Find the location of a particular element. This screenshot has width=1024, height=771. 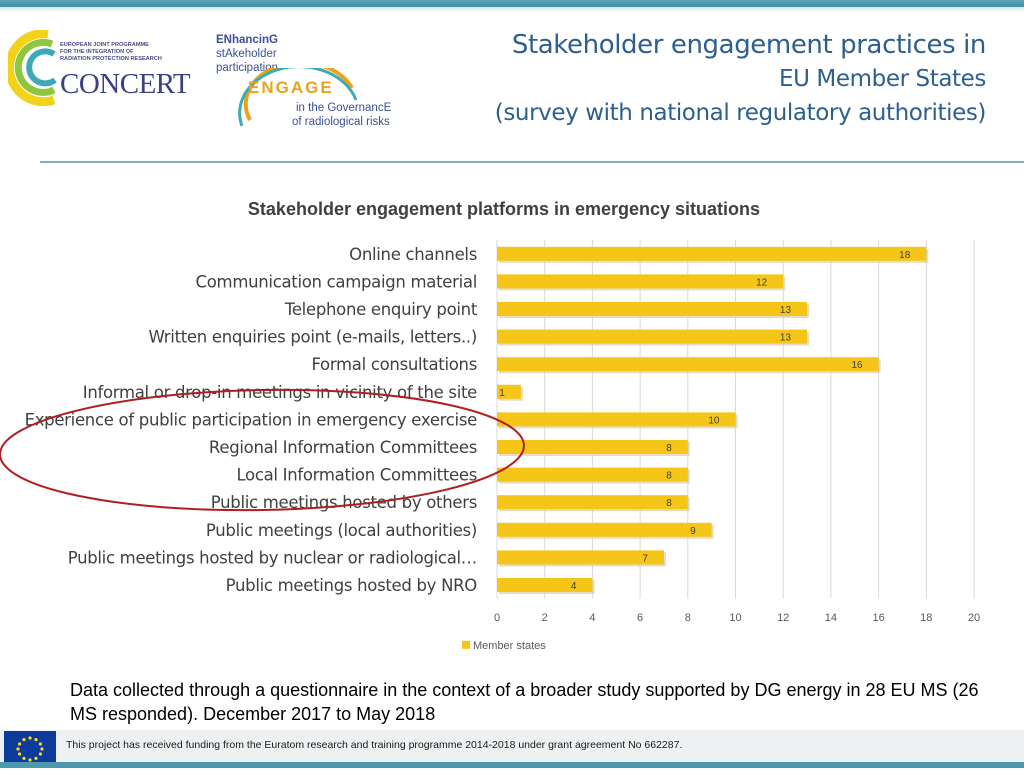

bar-value-label: 10 is located at coordinates (714, 420).